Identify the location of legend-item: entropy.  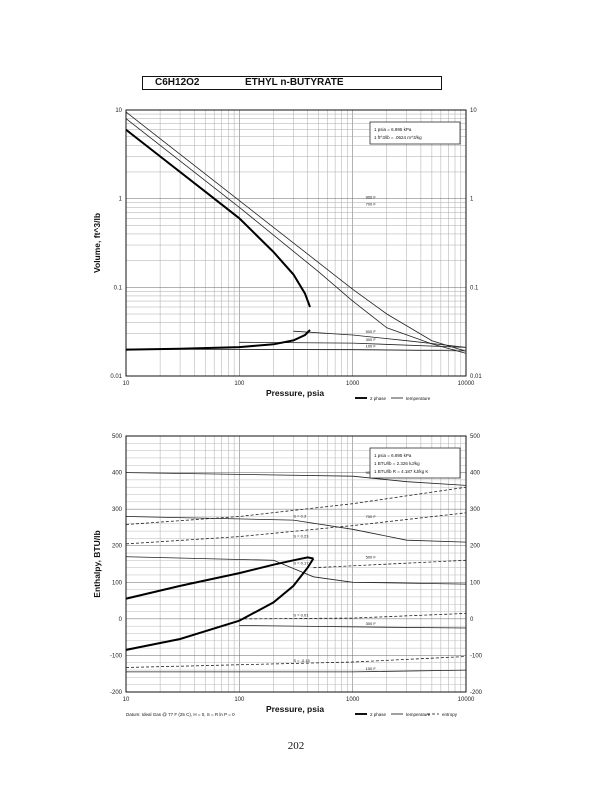
(450, 714).